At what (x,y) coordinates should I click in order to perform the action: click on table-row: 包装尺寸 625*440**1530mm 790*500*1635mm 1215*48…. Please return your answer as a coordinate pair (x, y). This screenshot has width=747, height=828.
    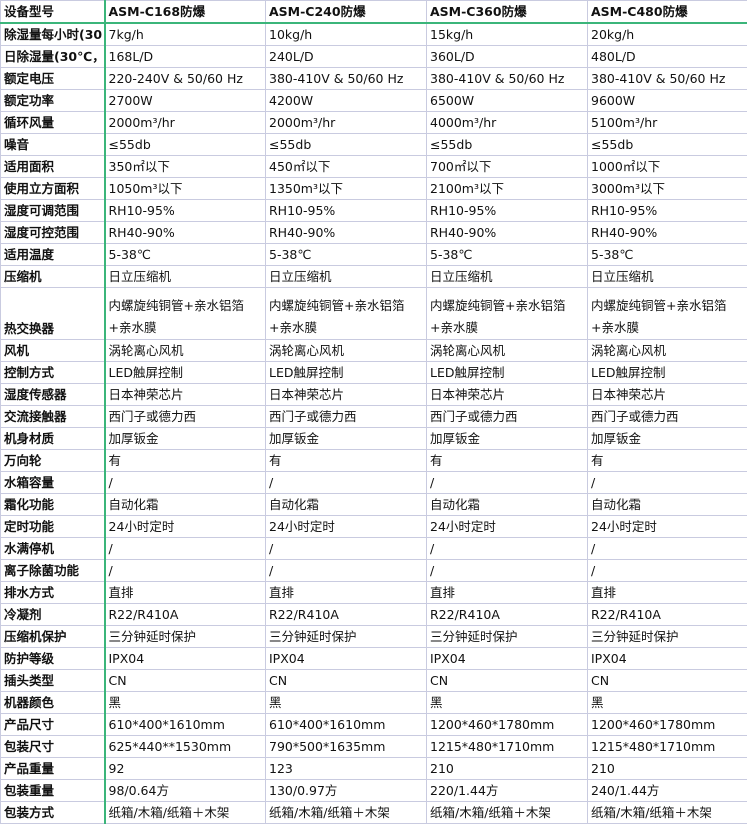
    Looking at the image, I should click on (373, 746).